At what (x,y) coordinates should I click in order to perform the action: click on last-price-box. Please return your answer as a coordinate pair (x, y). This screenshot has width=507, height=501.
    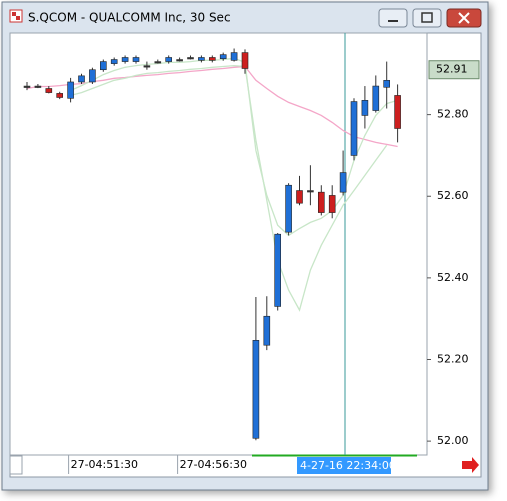
    Looking at the image, I should click on (454, 70).